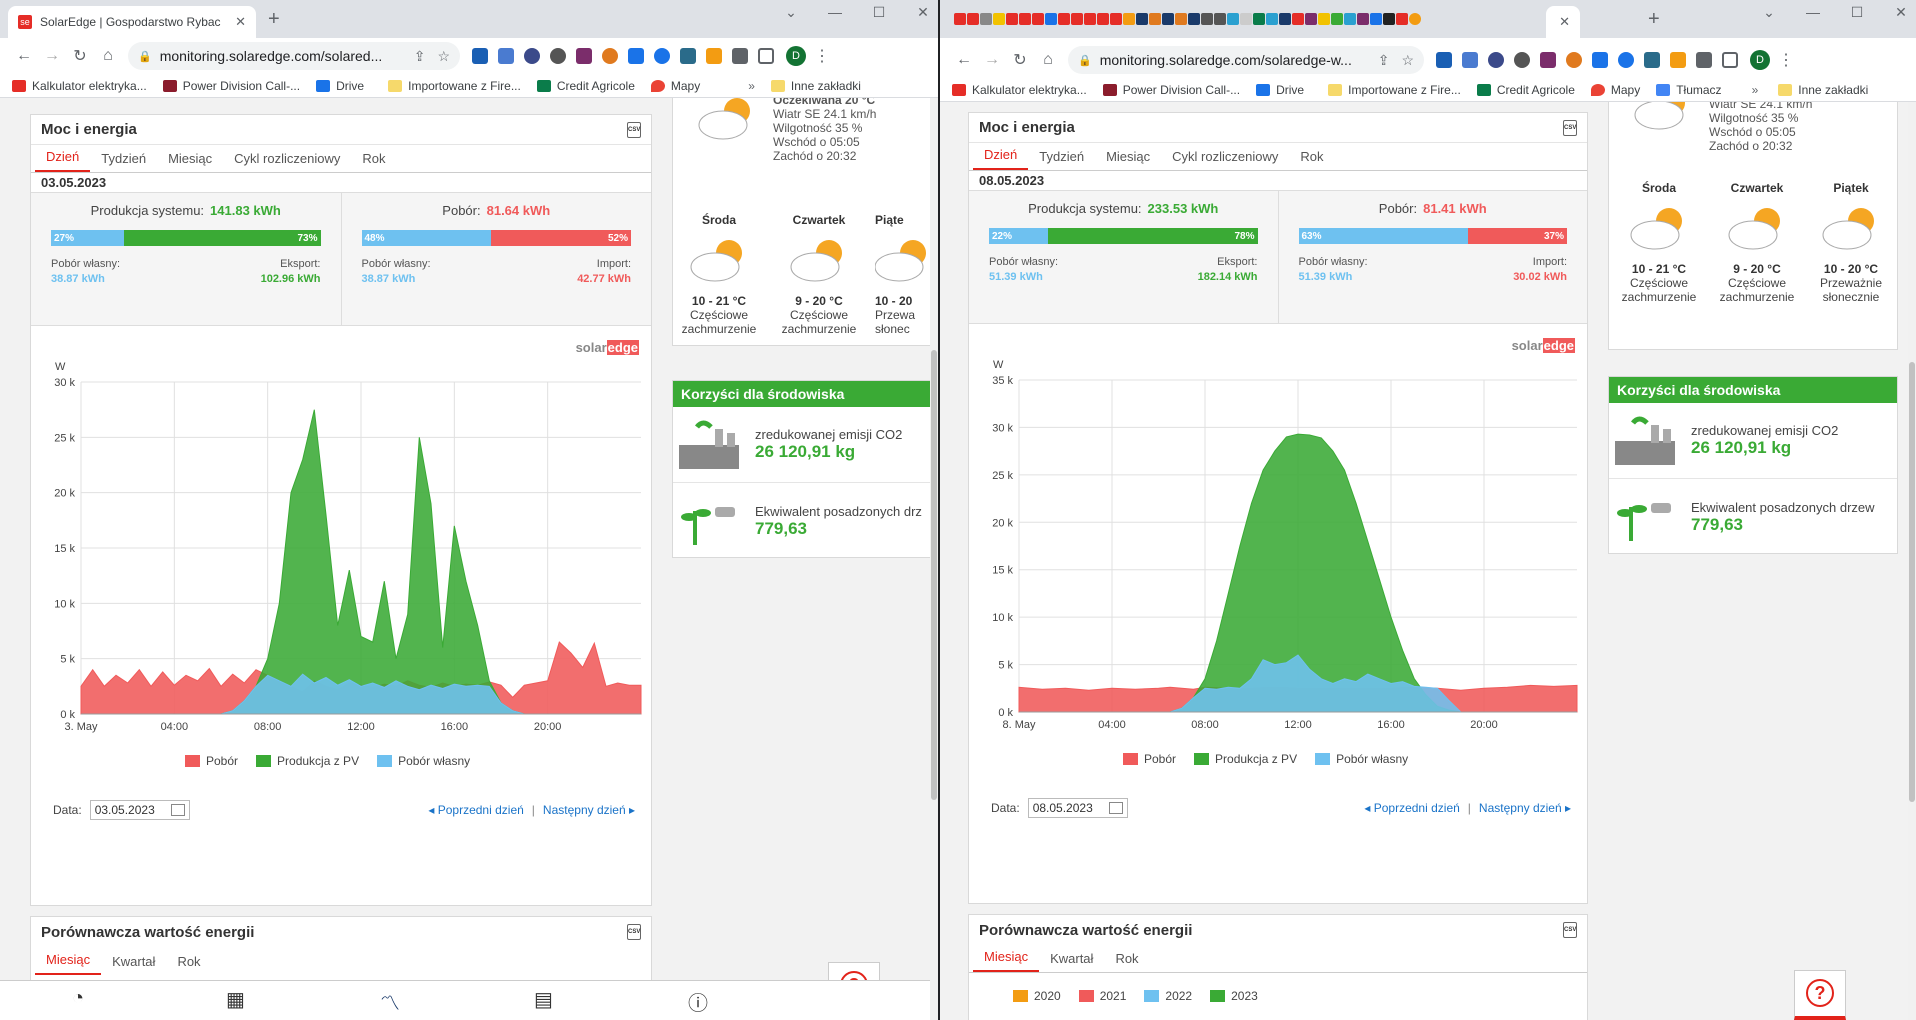  I want to click on bookmark-item: Drive, so click(340, 86).